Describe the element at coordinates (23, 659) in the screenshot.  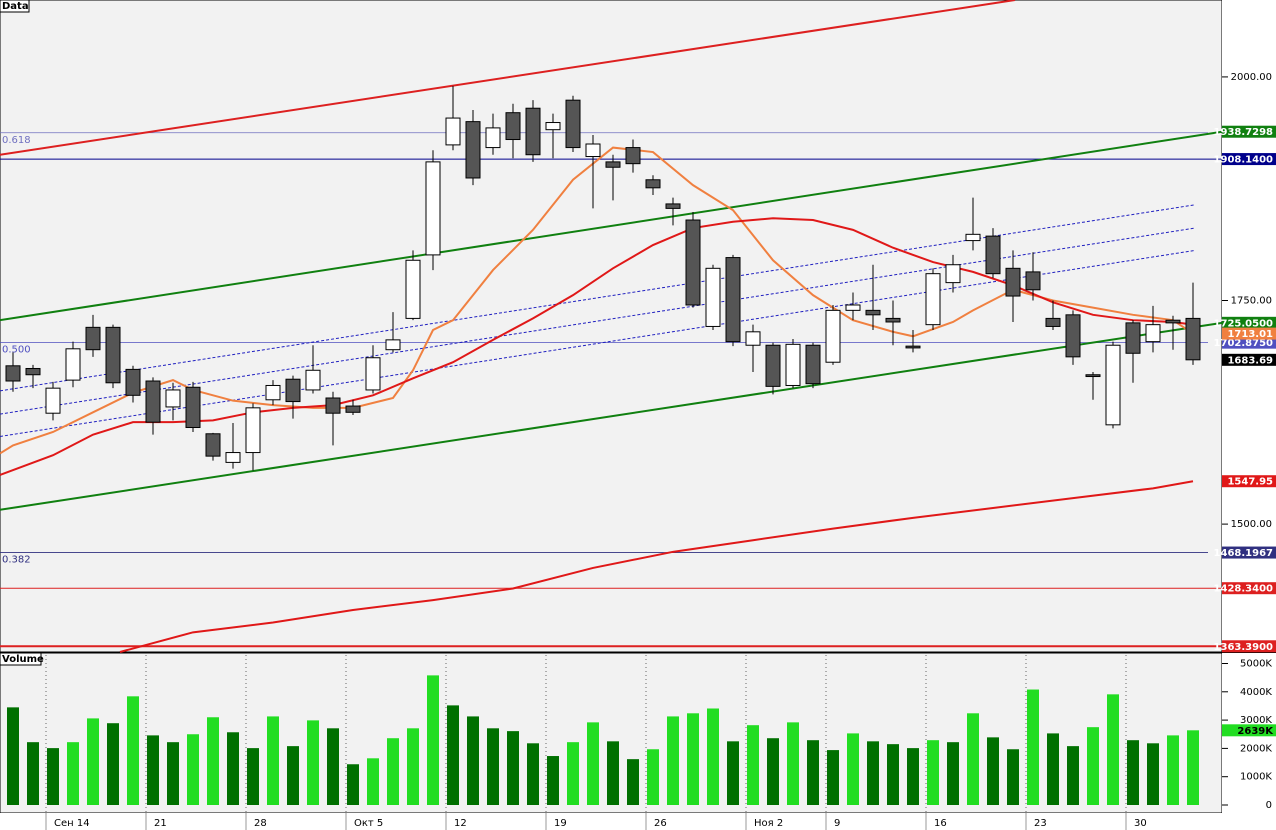
I see `chart-title: Volume` at that location.